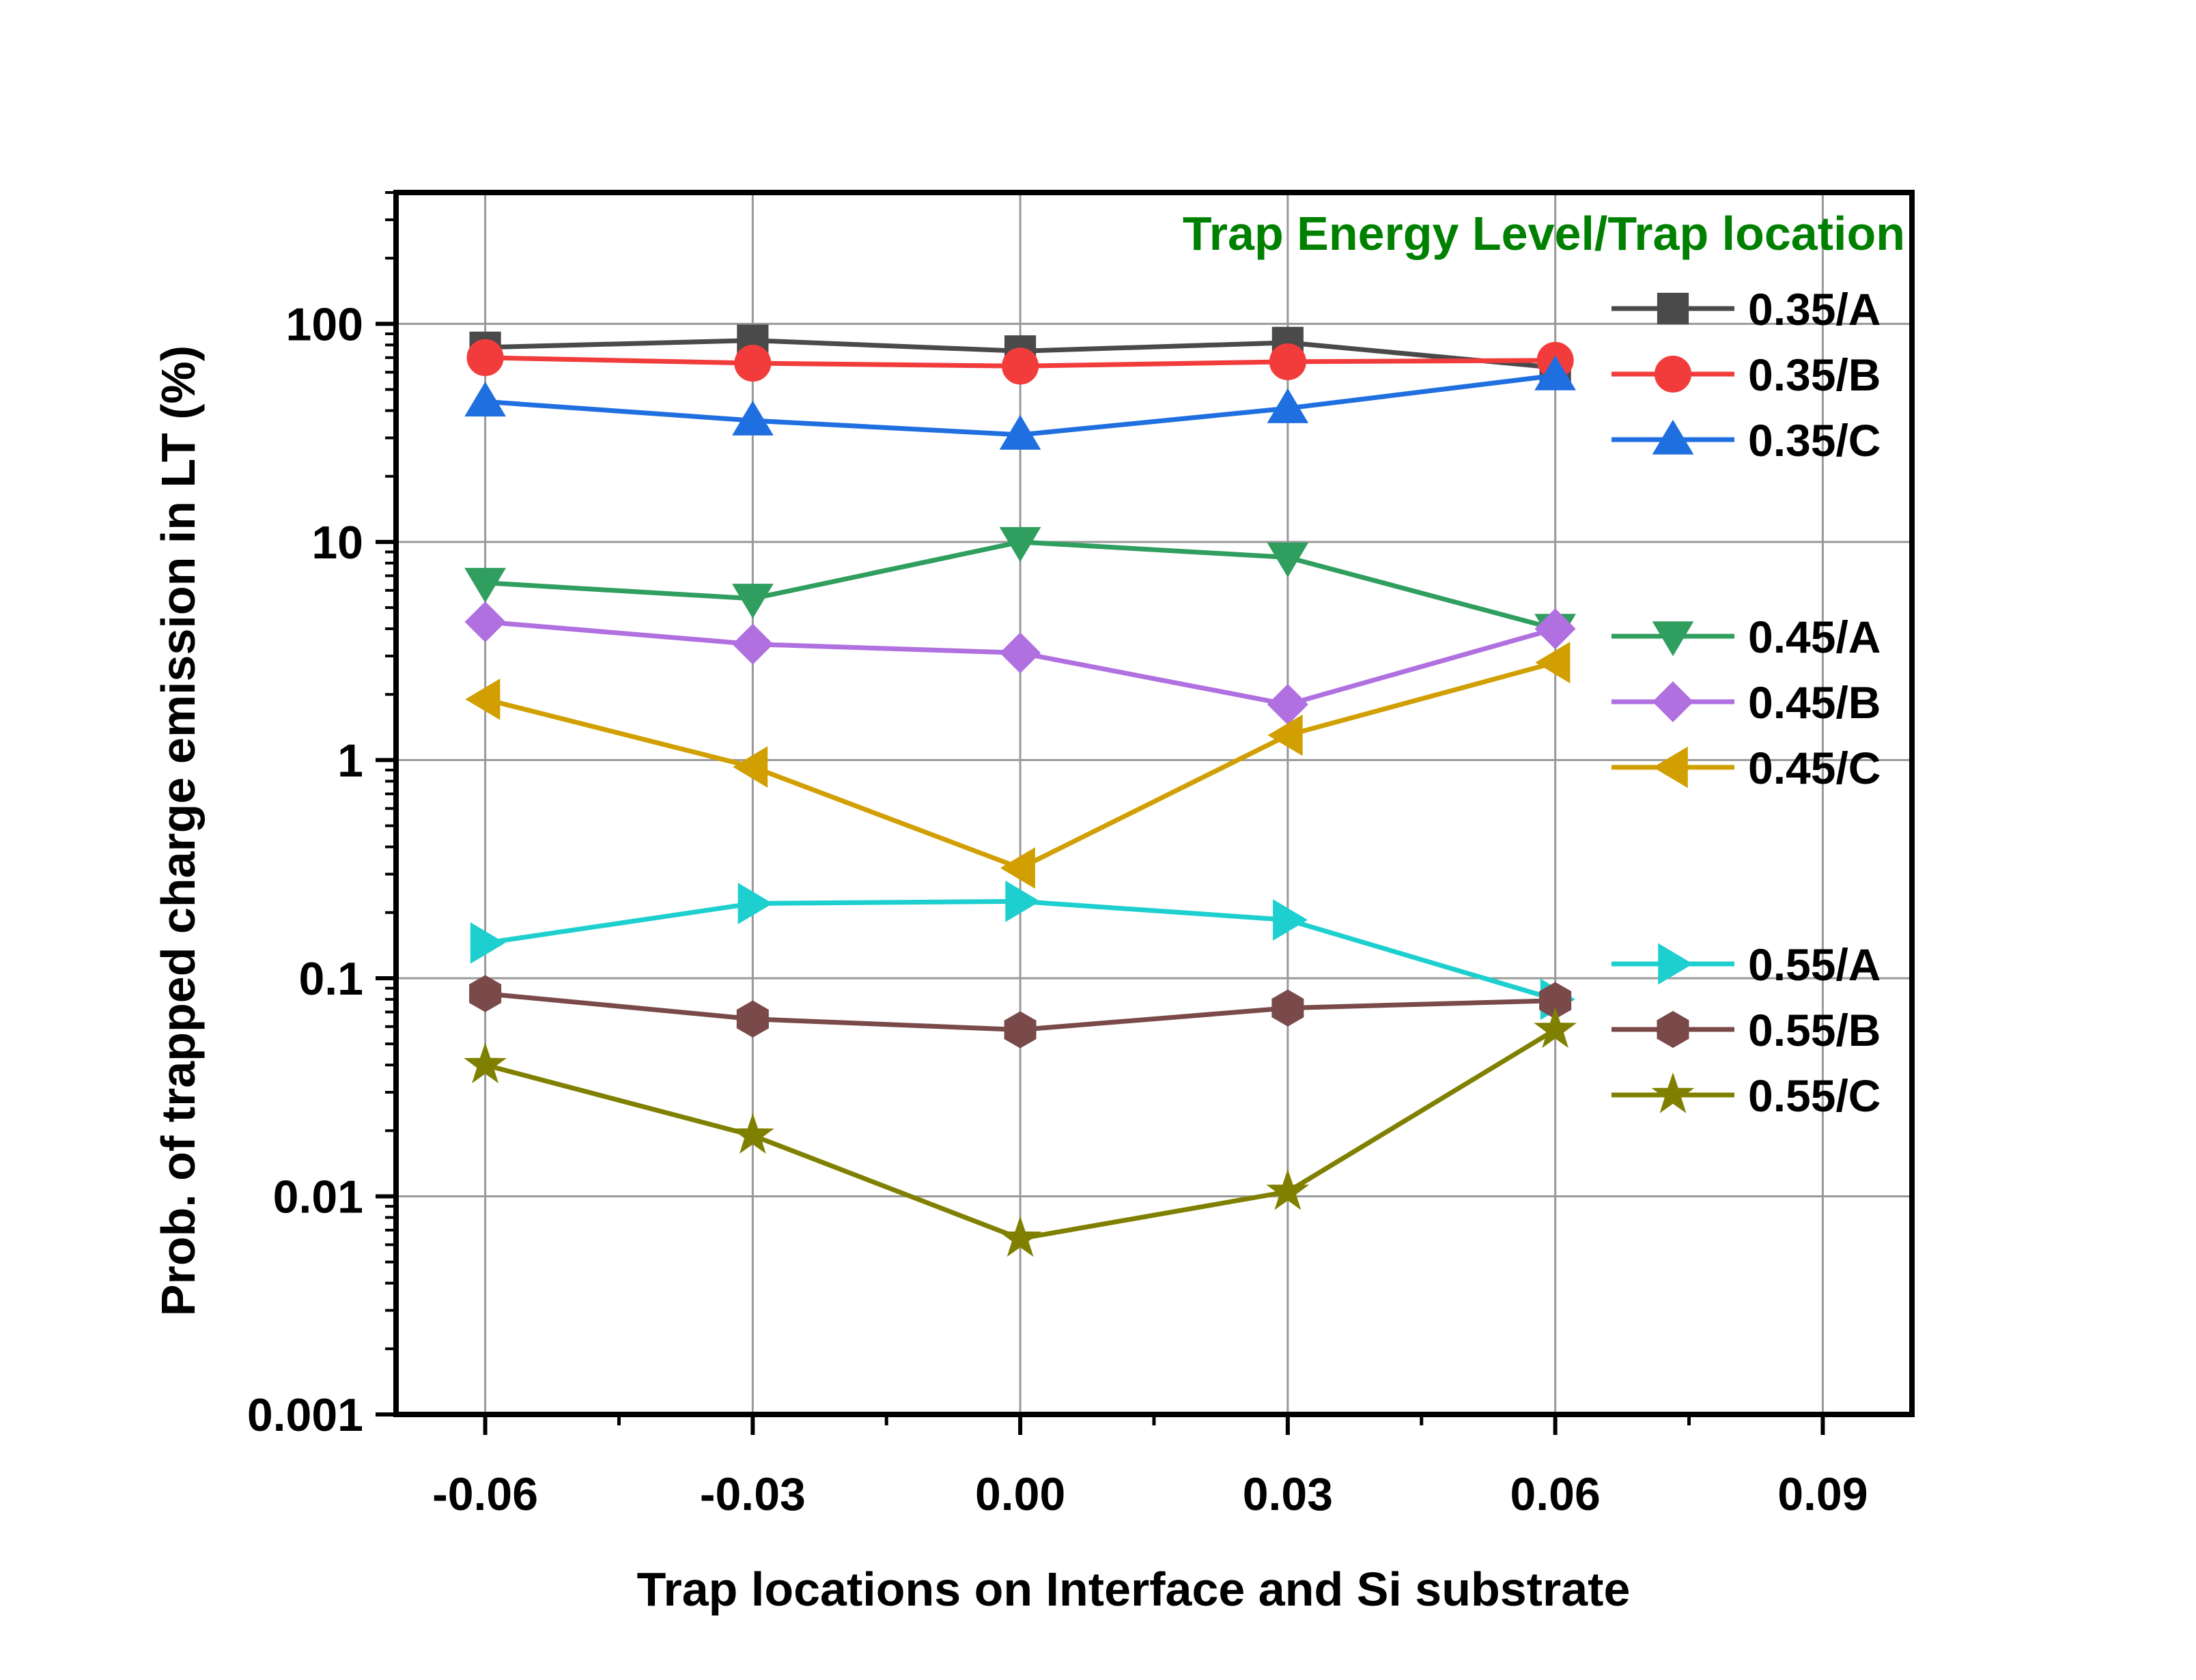  What do you see at coordinates (325, 324) in the screenshot?
I see `y-tick-label: 100` at bounding box center [325, 324].